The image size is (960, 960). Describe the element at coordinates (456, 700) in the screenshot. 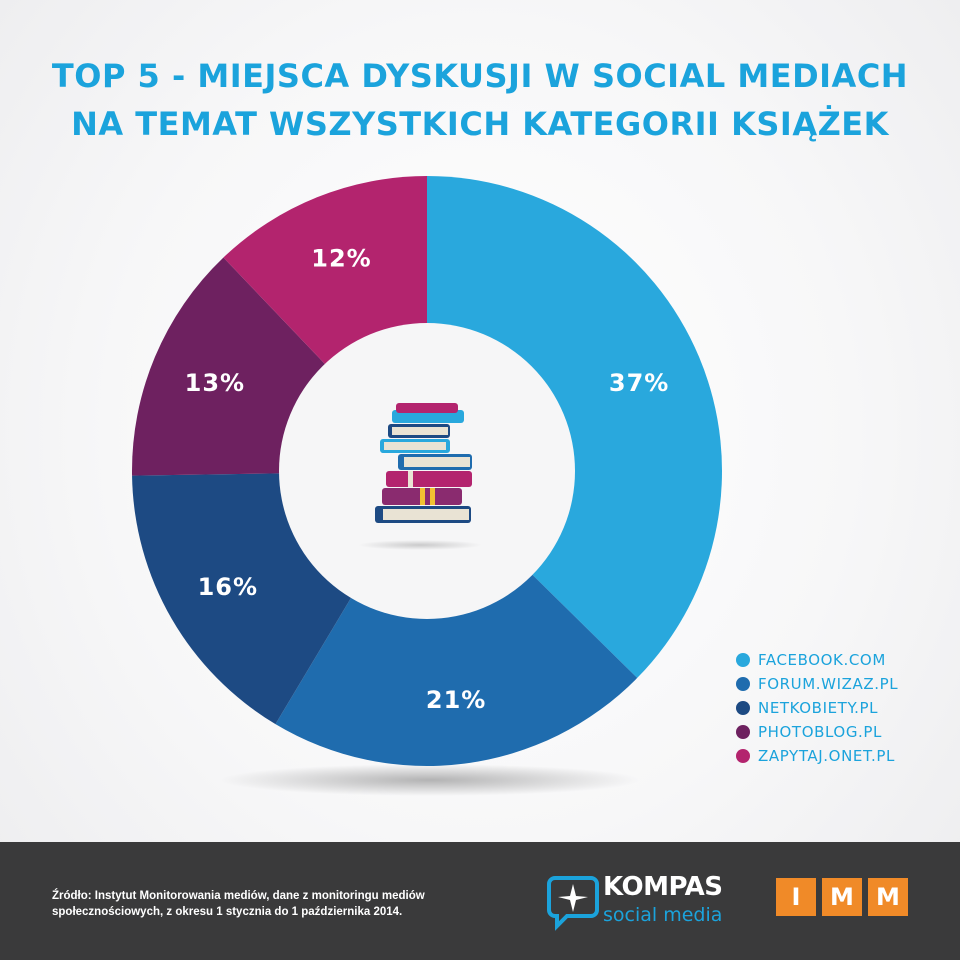

I see `slice-label: 21%` at that location.